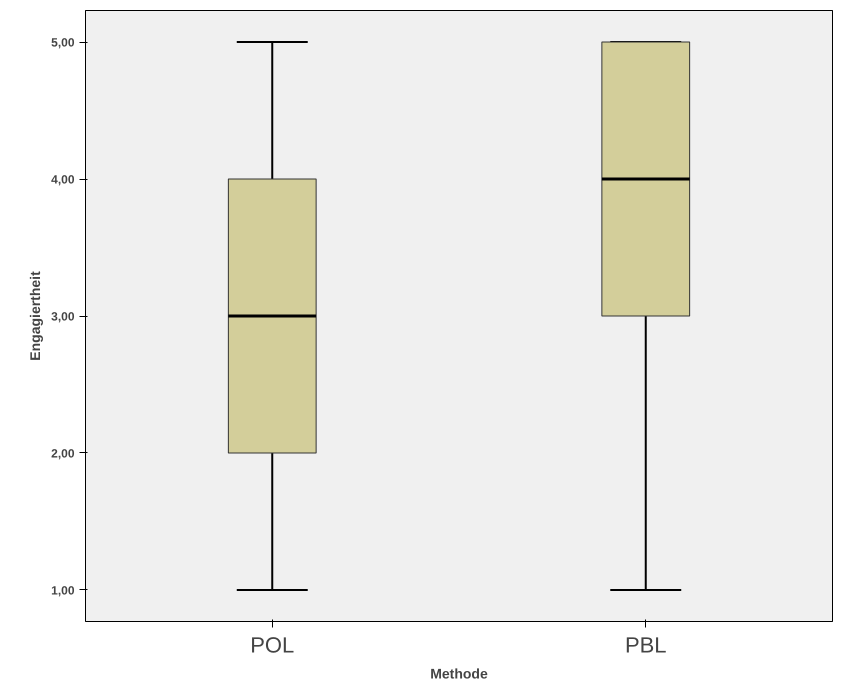 The width and height of the screenshot is (844, 684). What do you see at coordinates (645, 645) in the screenshot?
I see `x-tick-label: PBL` at bounding box center [645, 645].